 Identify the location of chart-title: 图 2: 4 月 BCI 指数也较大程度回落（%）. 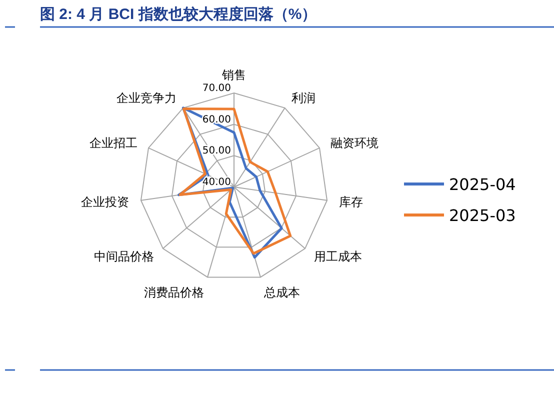
(178, 14).